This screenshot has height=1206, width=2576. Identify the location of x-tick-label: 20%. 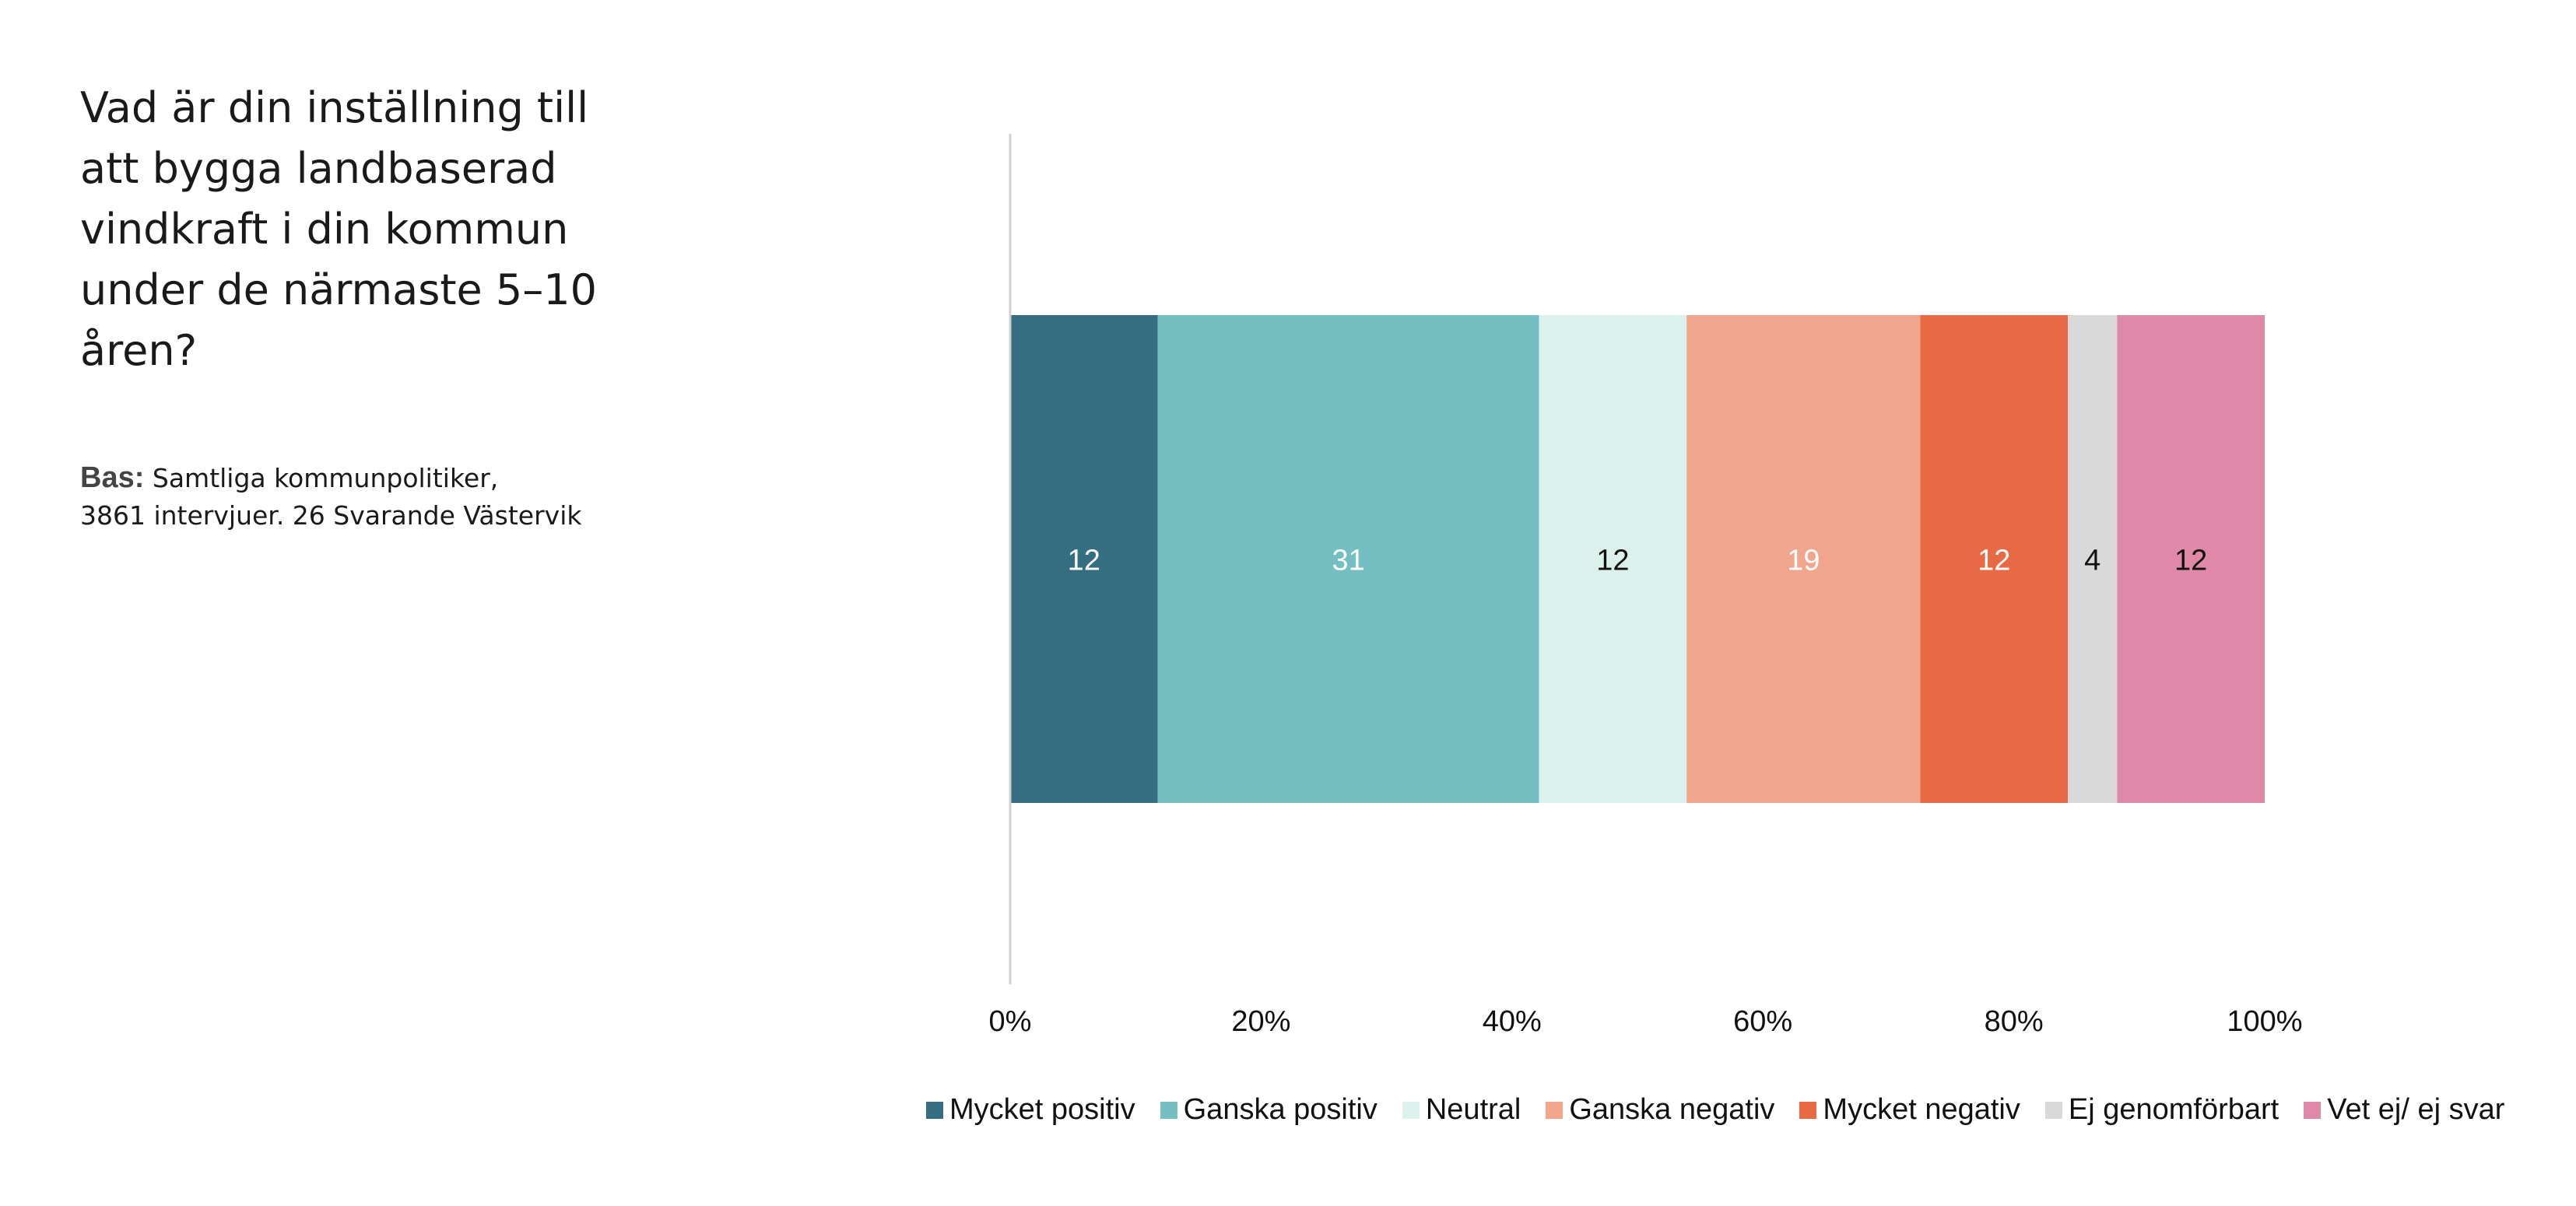
(1261, 1021).